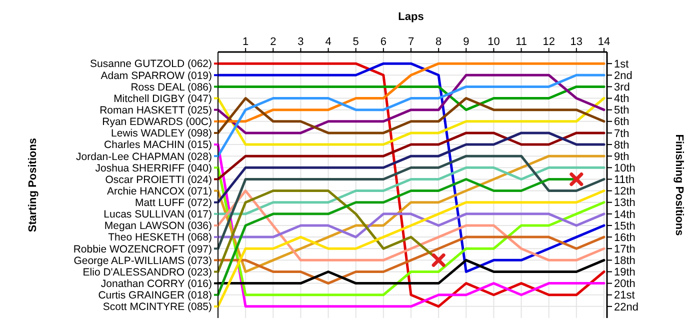  What do you see at coordinates (151, 64) in the screenshot?
I see `legend-label: Susanne GUTZOLD (062)` at bounding box center [151, 64].